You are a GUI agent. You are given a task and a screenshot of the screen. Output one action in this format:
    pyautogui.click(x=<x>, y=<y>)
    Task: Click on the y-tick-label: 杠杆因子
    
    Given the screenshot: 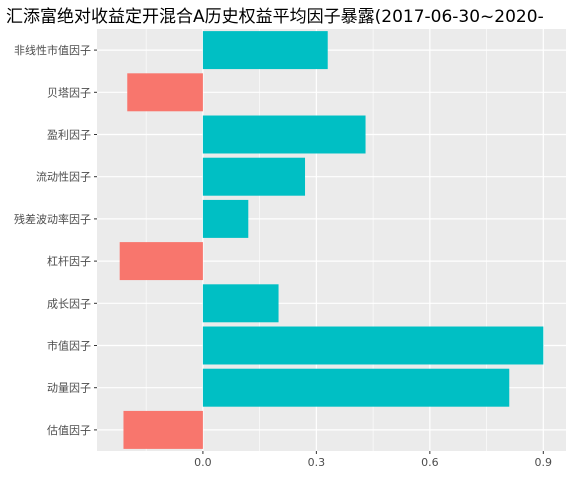 What is the action you would take?
    pyautogui.click(x=69, y=261)
    